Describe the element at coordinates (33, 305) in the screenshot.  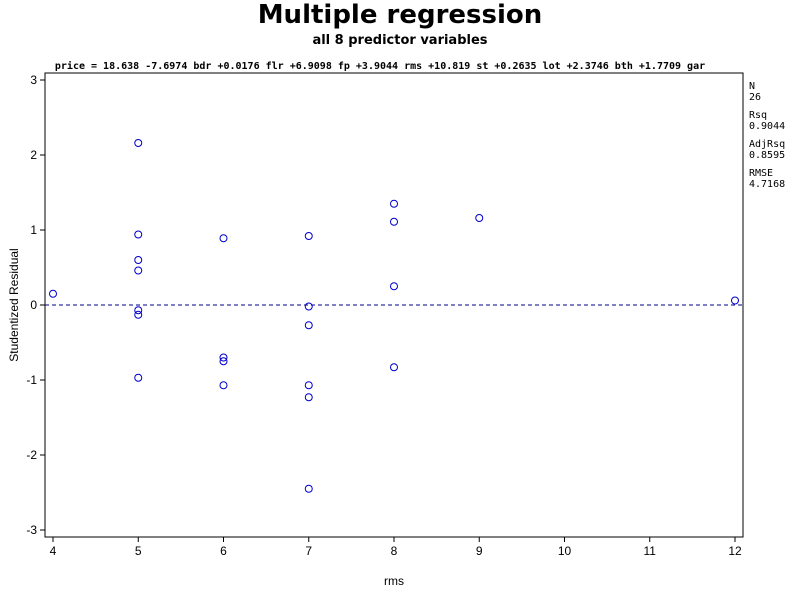
I see `y-tick-label: 0` at that location.